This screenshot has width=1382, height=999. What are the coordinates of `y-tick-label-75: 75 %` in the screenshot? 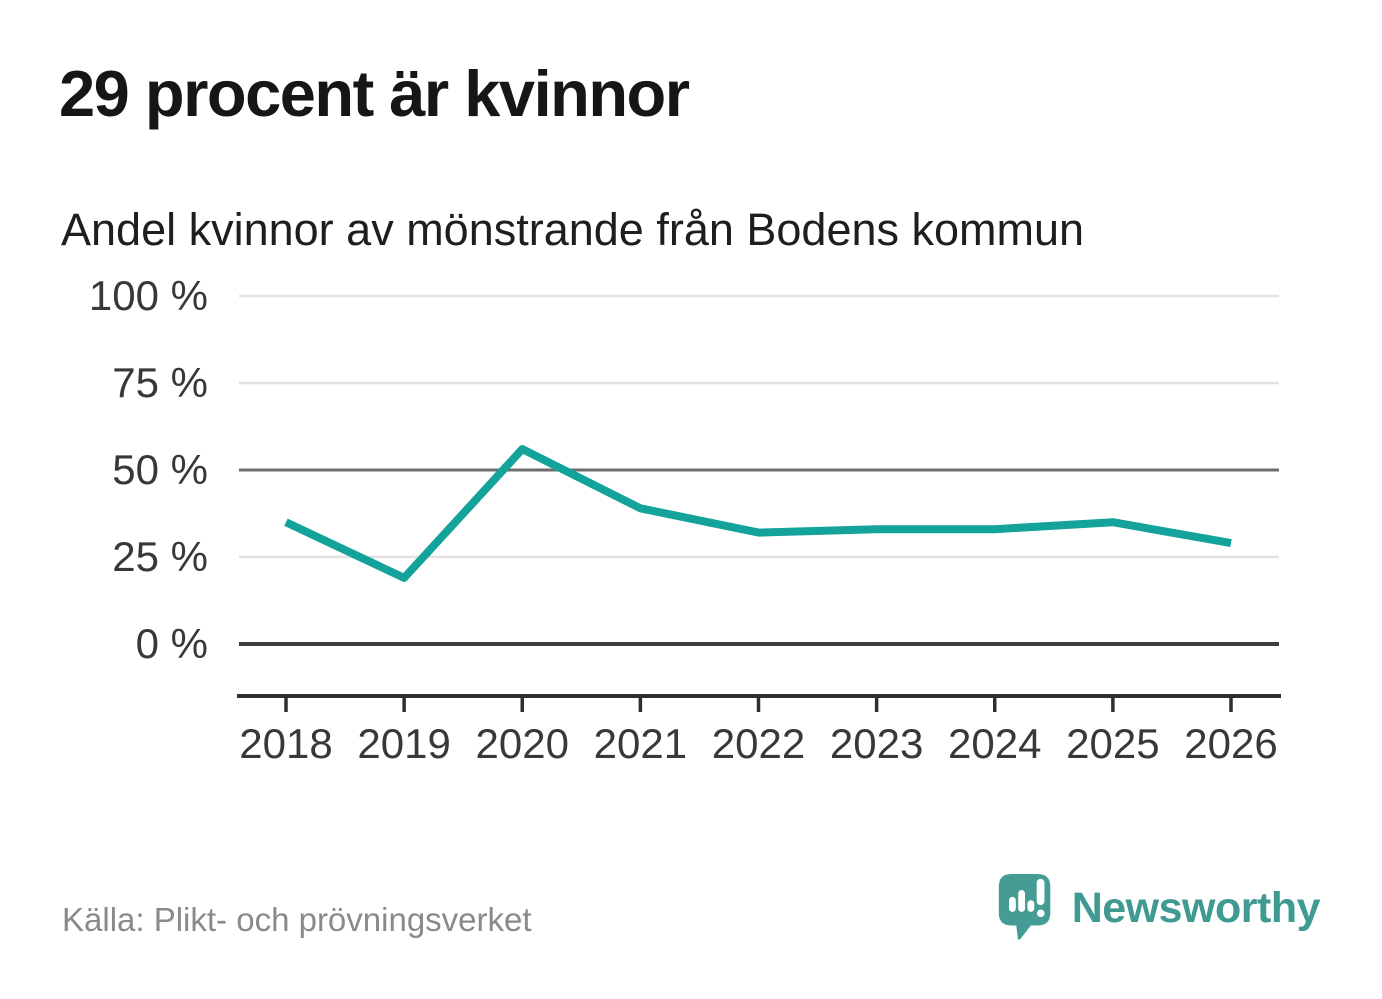 It's located at (160, 382).